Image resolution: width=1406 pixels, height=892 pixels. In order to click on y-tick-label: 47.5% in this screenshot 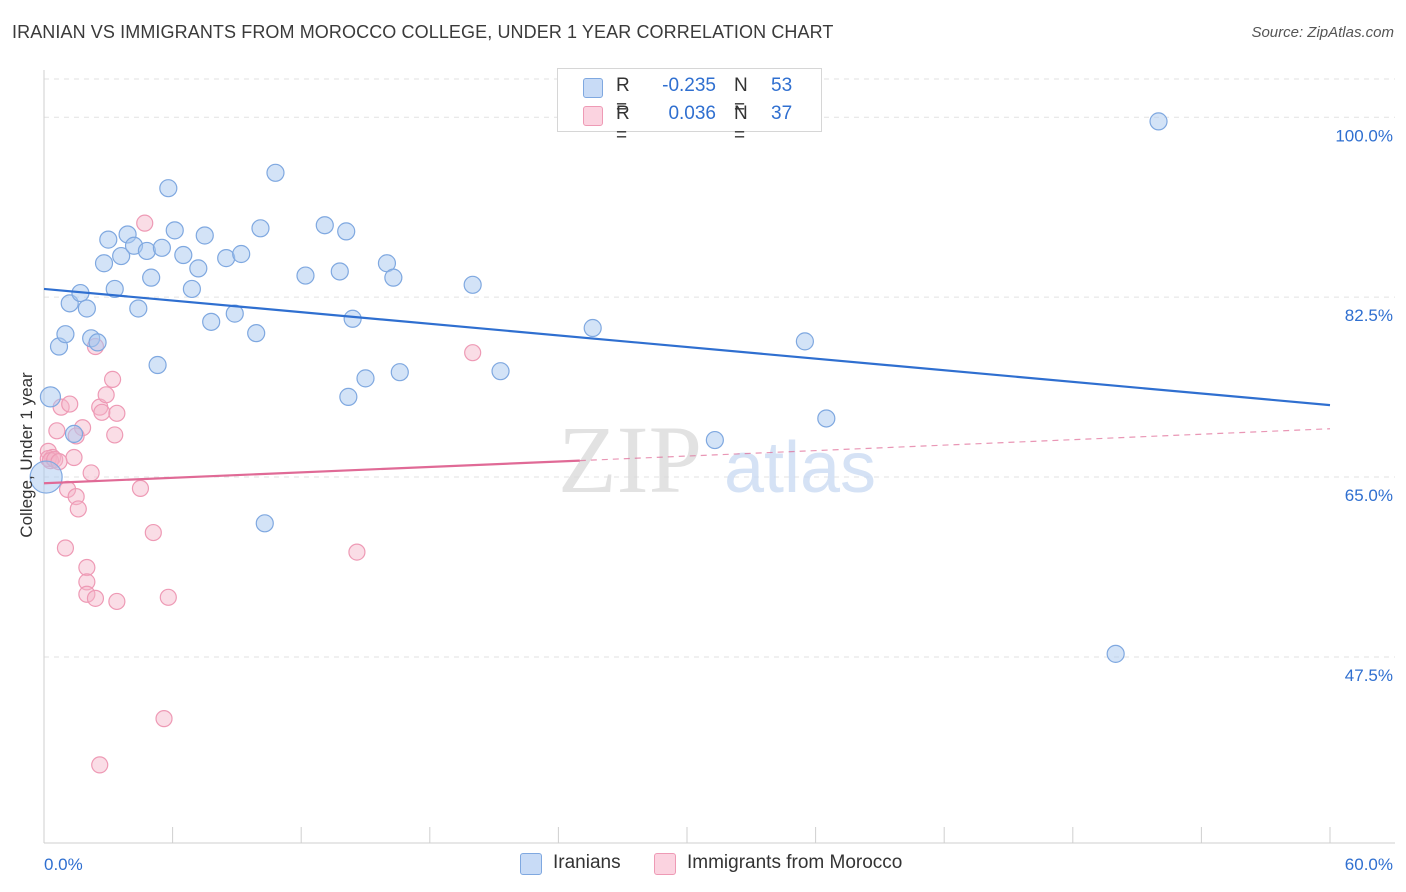, I will do `click(1369, 675)`.